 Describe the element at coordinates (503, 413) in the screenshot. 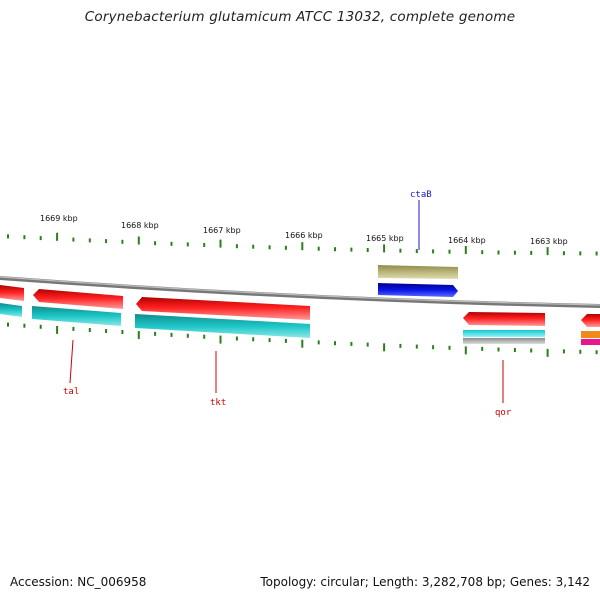

I see `label-qor: qor` at that location.